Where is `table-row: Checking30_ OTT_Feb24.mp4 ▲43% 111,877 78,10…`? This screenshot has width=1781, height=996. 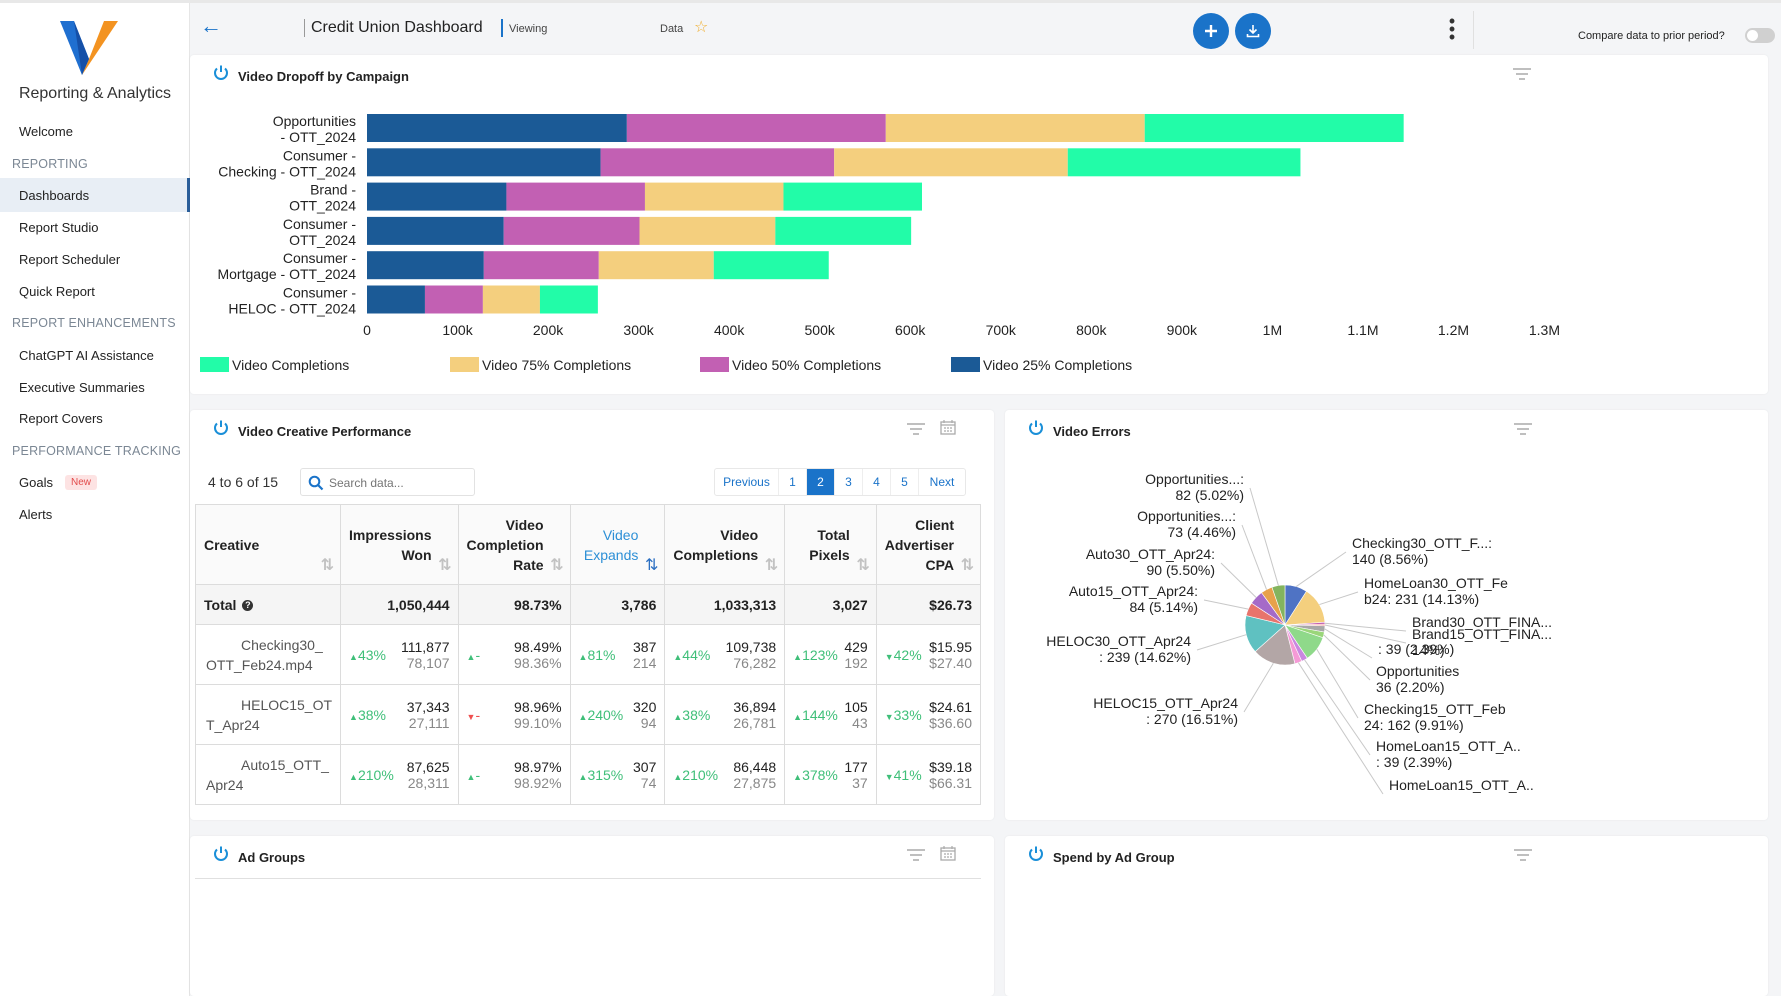 table-row: Checking30_ OTT_Feb24.mp4 ▲43% 111,877 78,10… is located at coordinates (588, 654).